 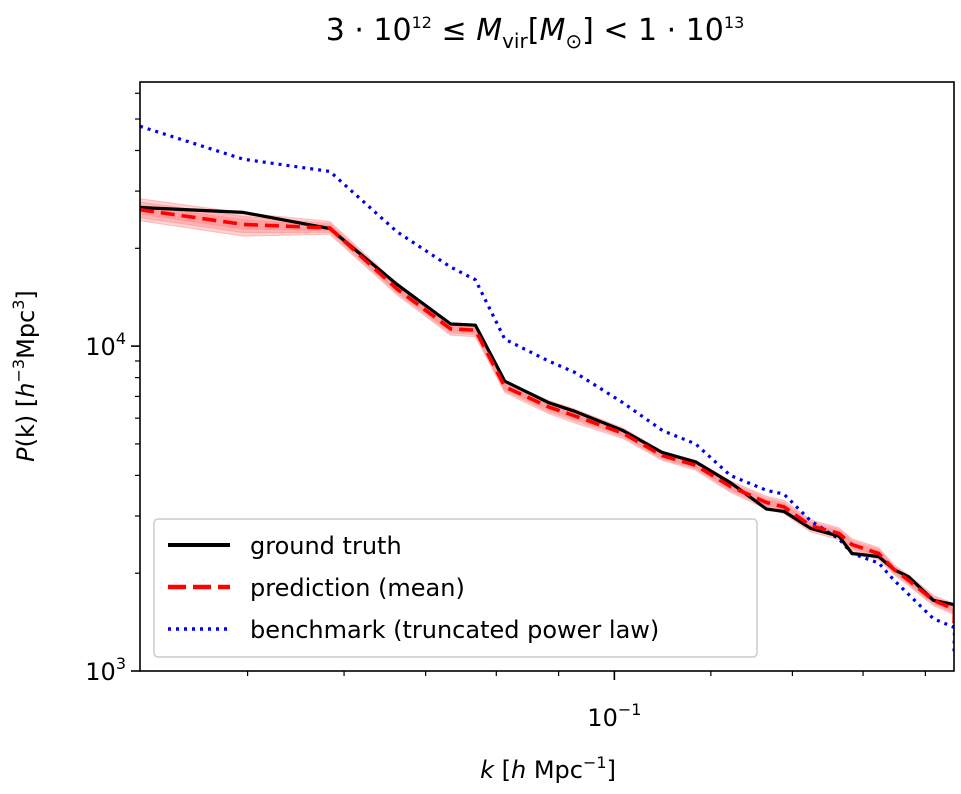 What do you see at coordinates (535, 33) in the screenshot?
I see `chart-title: 3 · 1012 ≤ Mvir[M⊙] < 1 · 1013` at bounding box center [535, 33].